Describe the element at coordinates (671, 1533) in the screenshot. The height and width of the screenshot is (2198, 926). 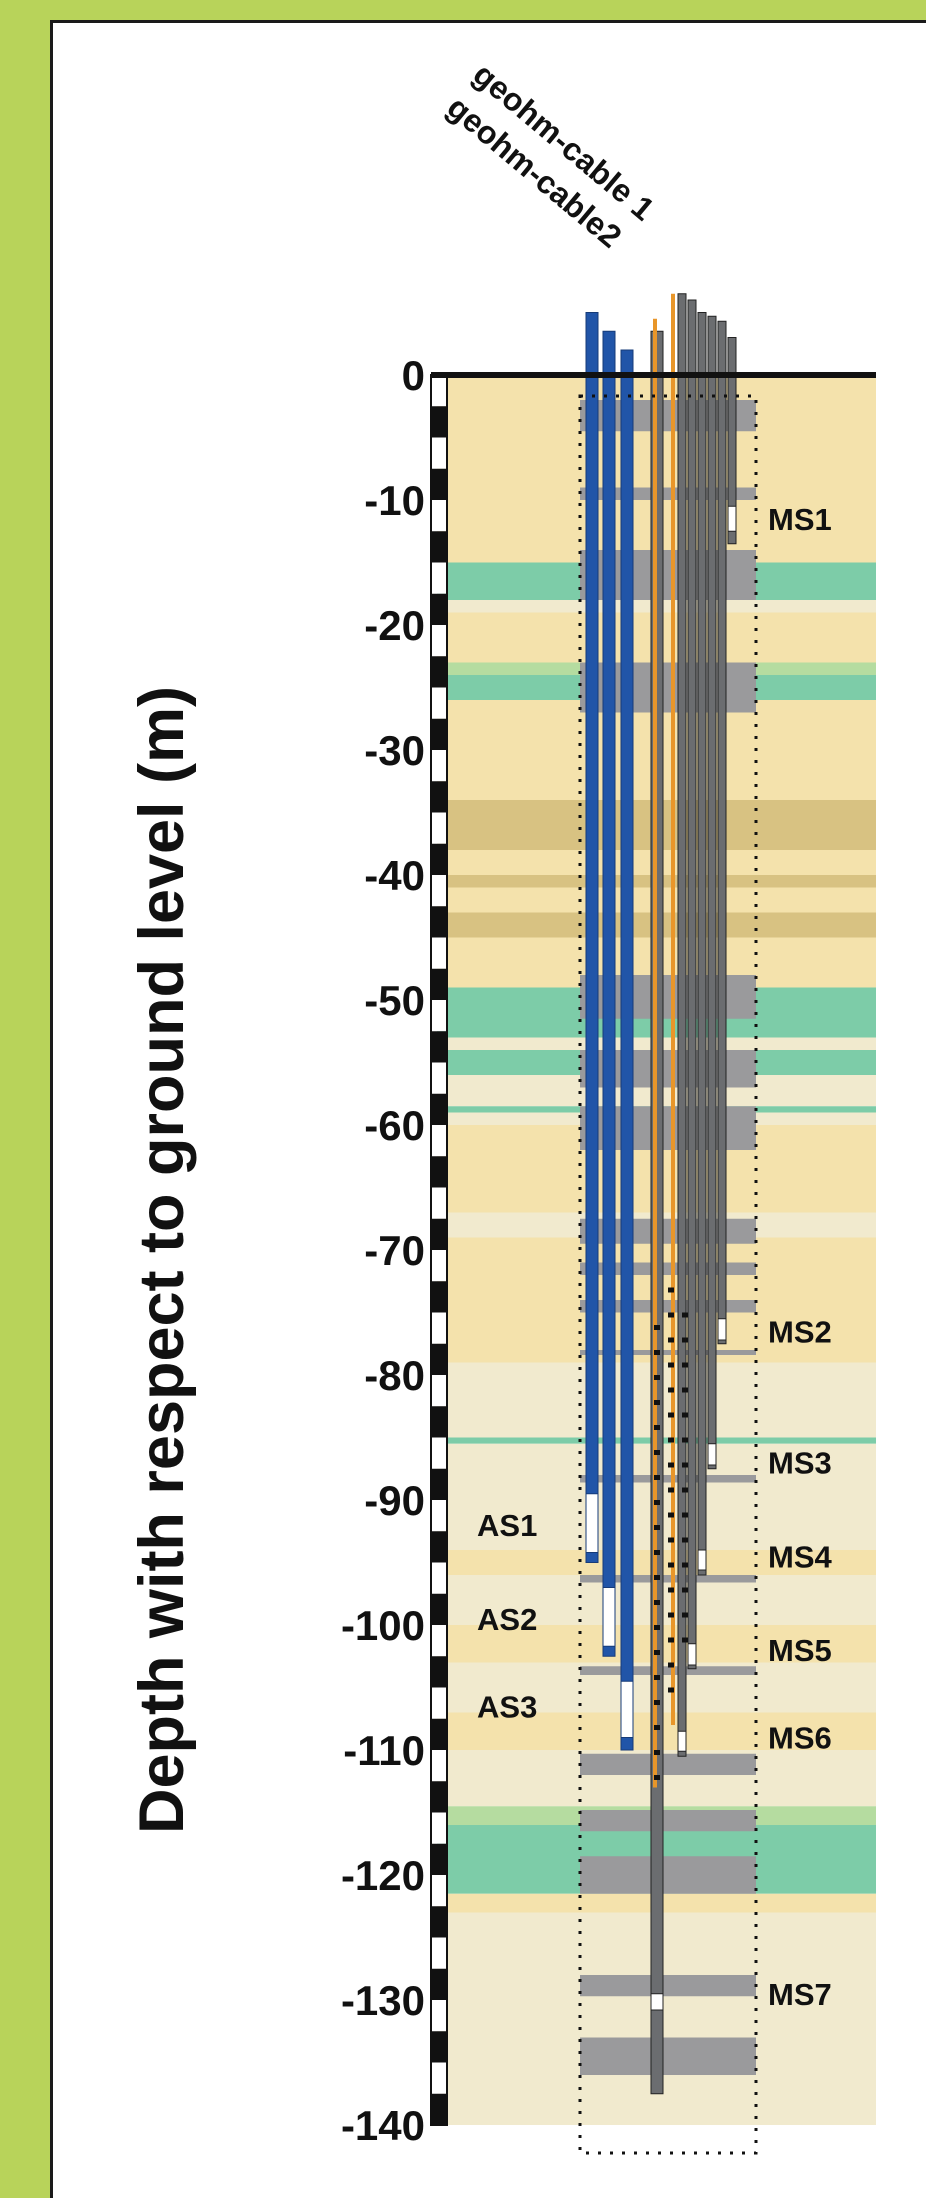
I see `electrode-group` at that location.